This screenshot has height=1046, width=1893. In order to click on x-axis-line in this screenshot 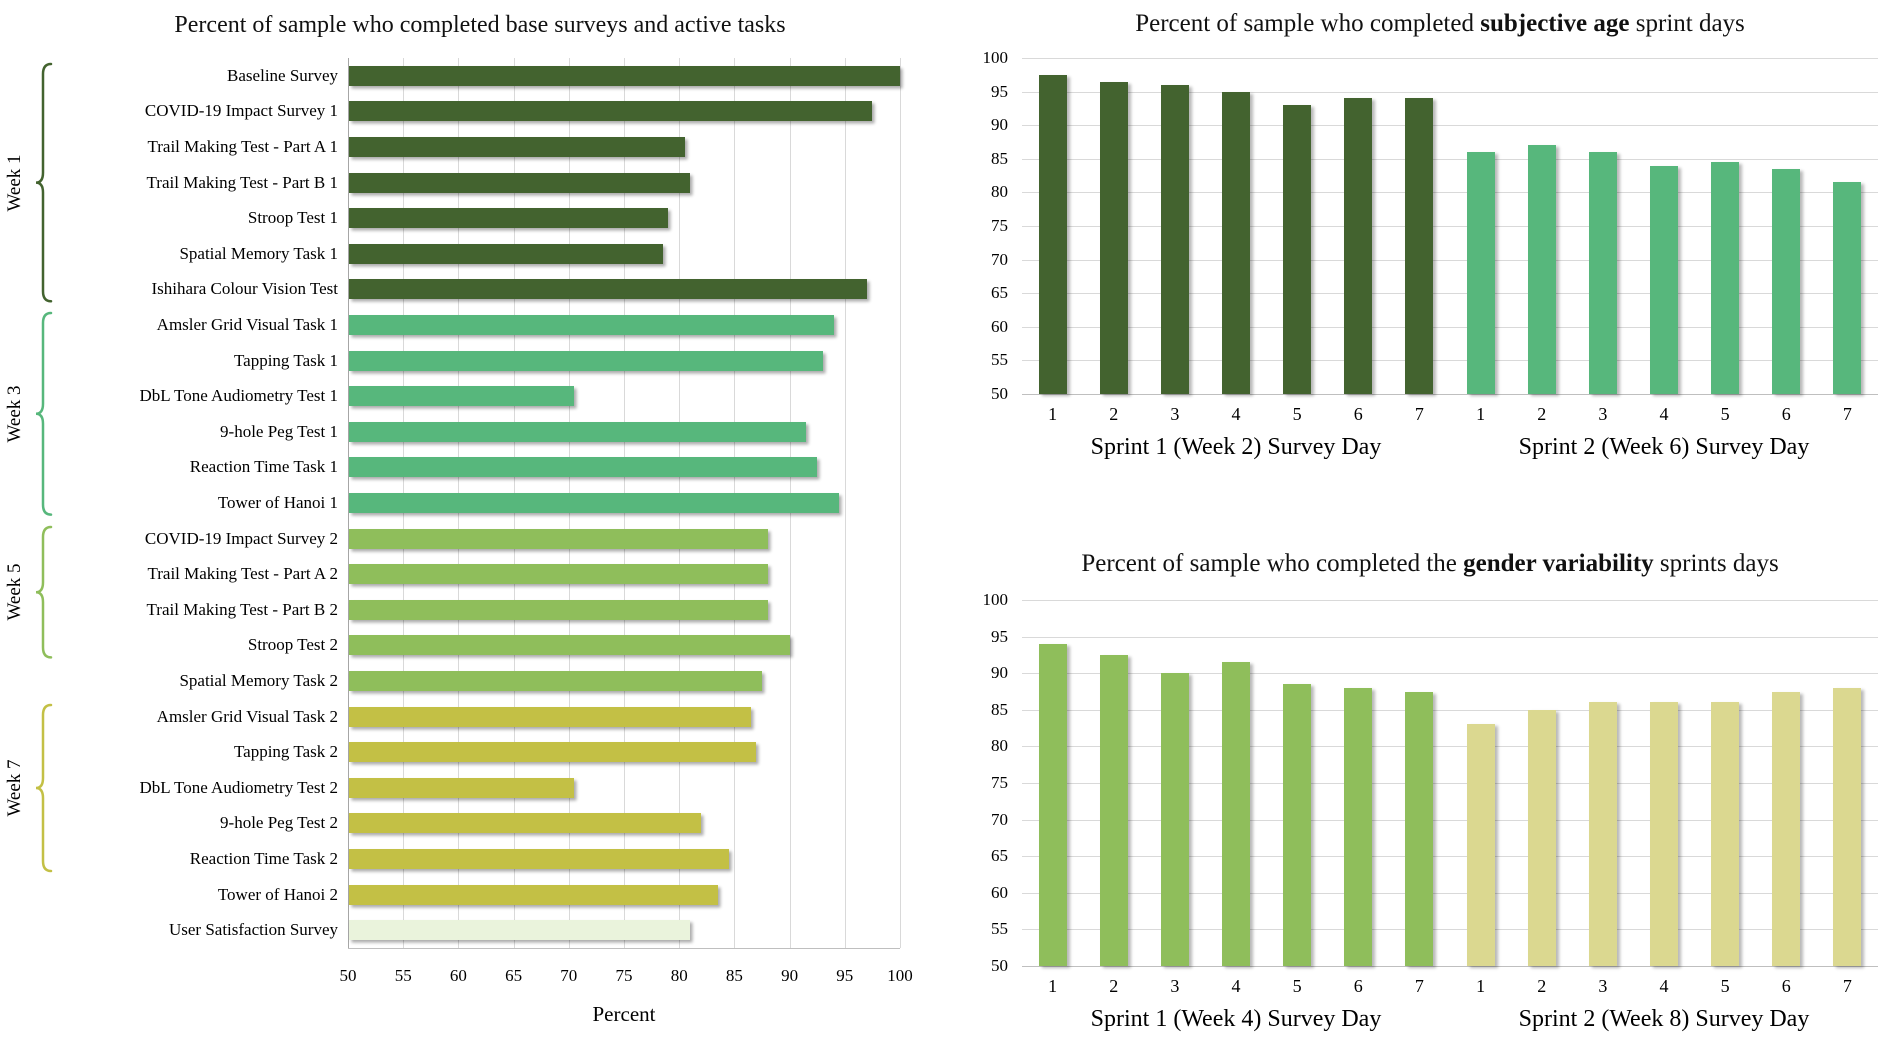, I will do `click(624, 948)`.